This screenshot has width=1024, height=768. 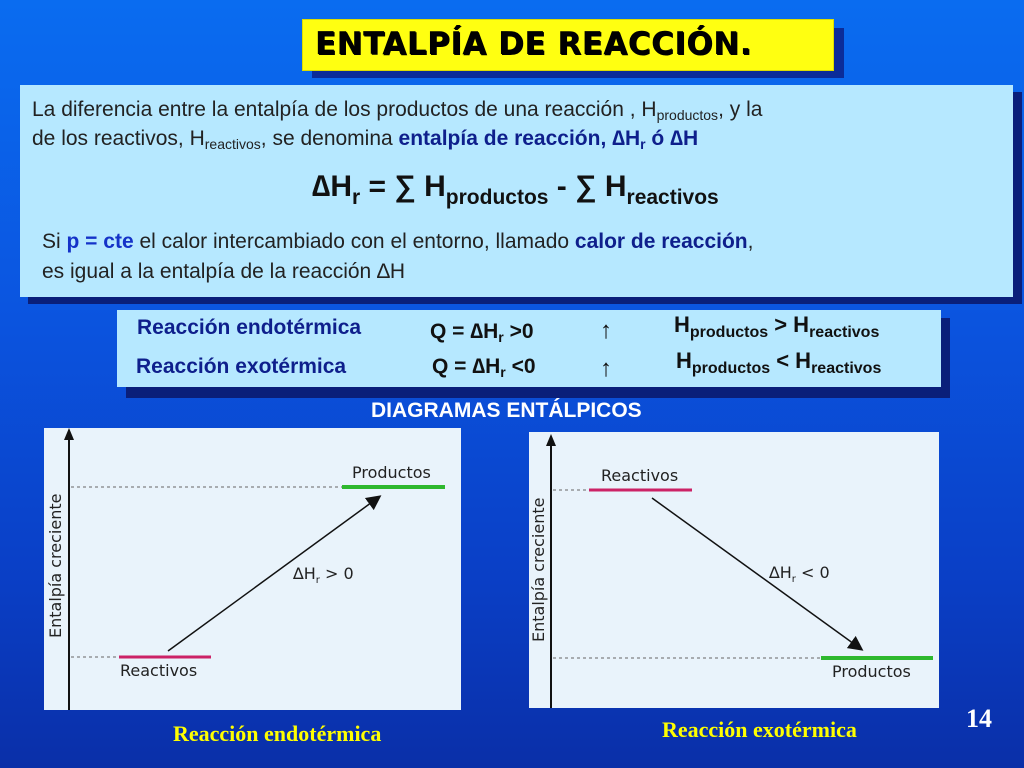 I want to click on formula-part: ∆H, so click(x=332, y=186).